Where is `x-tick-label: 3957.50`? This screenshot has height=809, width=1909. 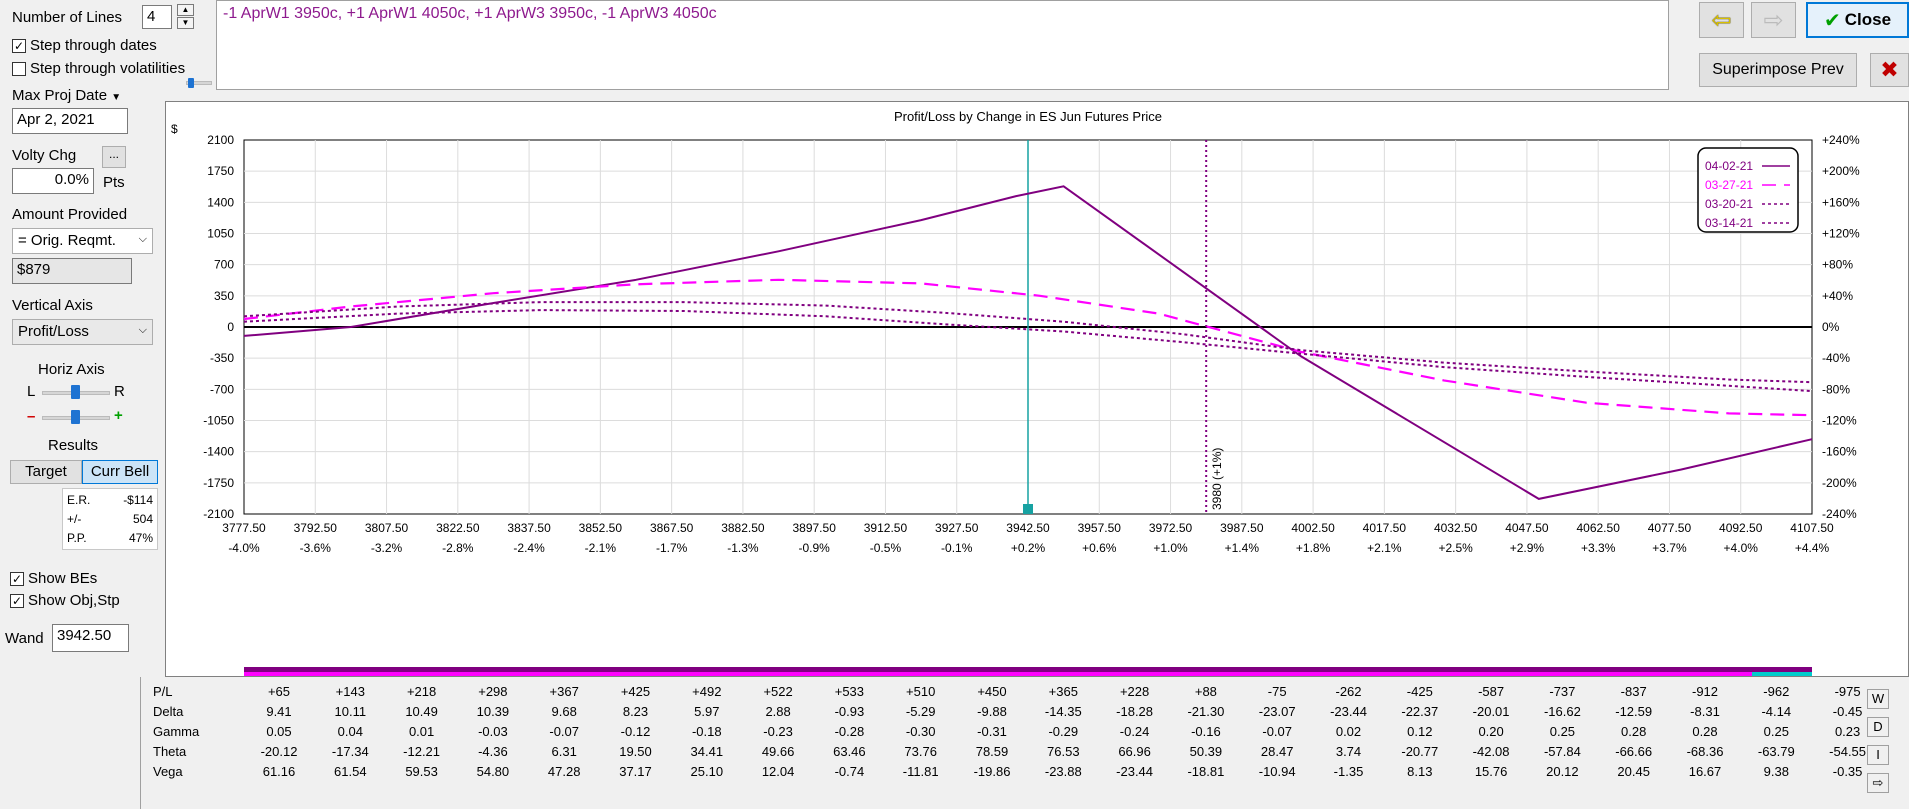 x-tick-label: 3957.50 is located at coordinates (1100, 528).